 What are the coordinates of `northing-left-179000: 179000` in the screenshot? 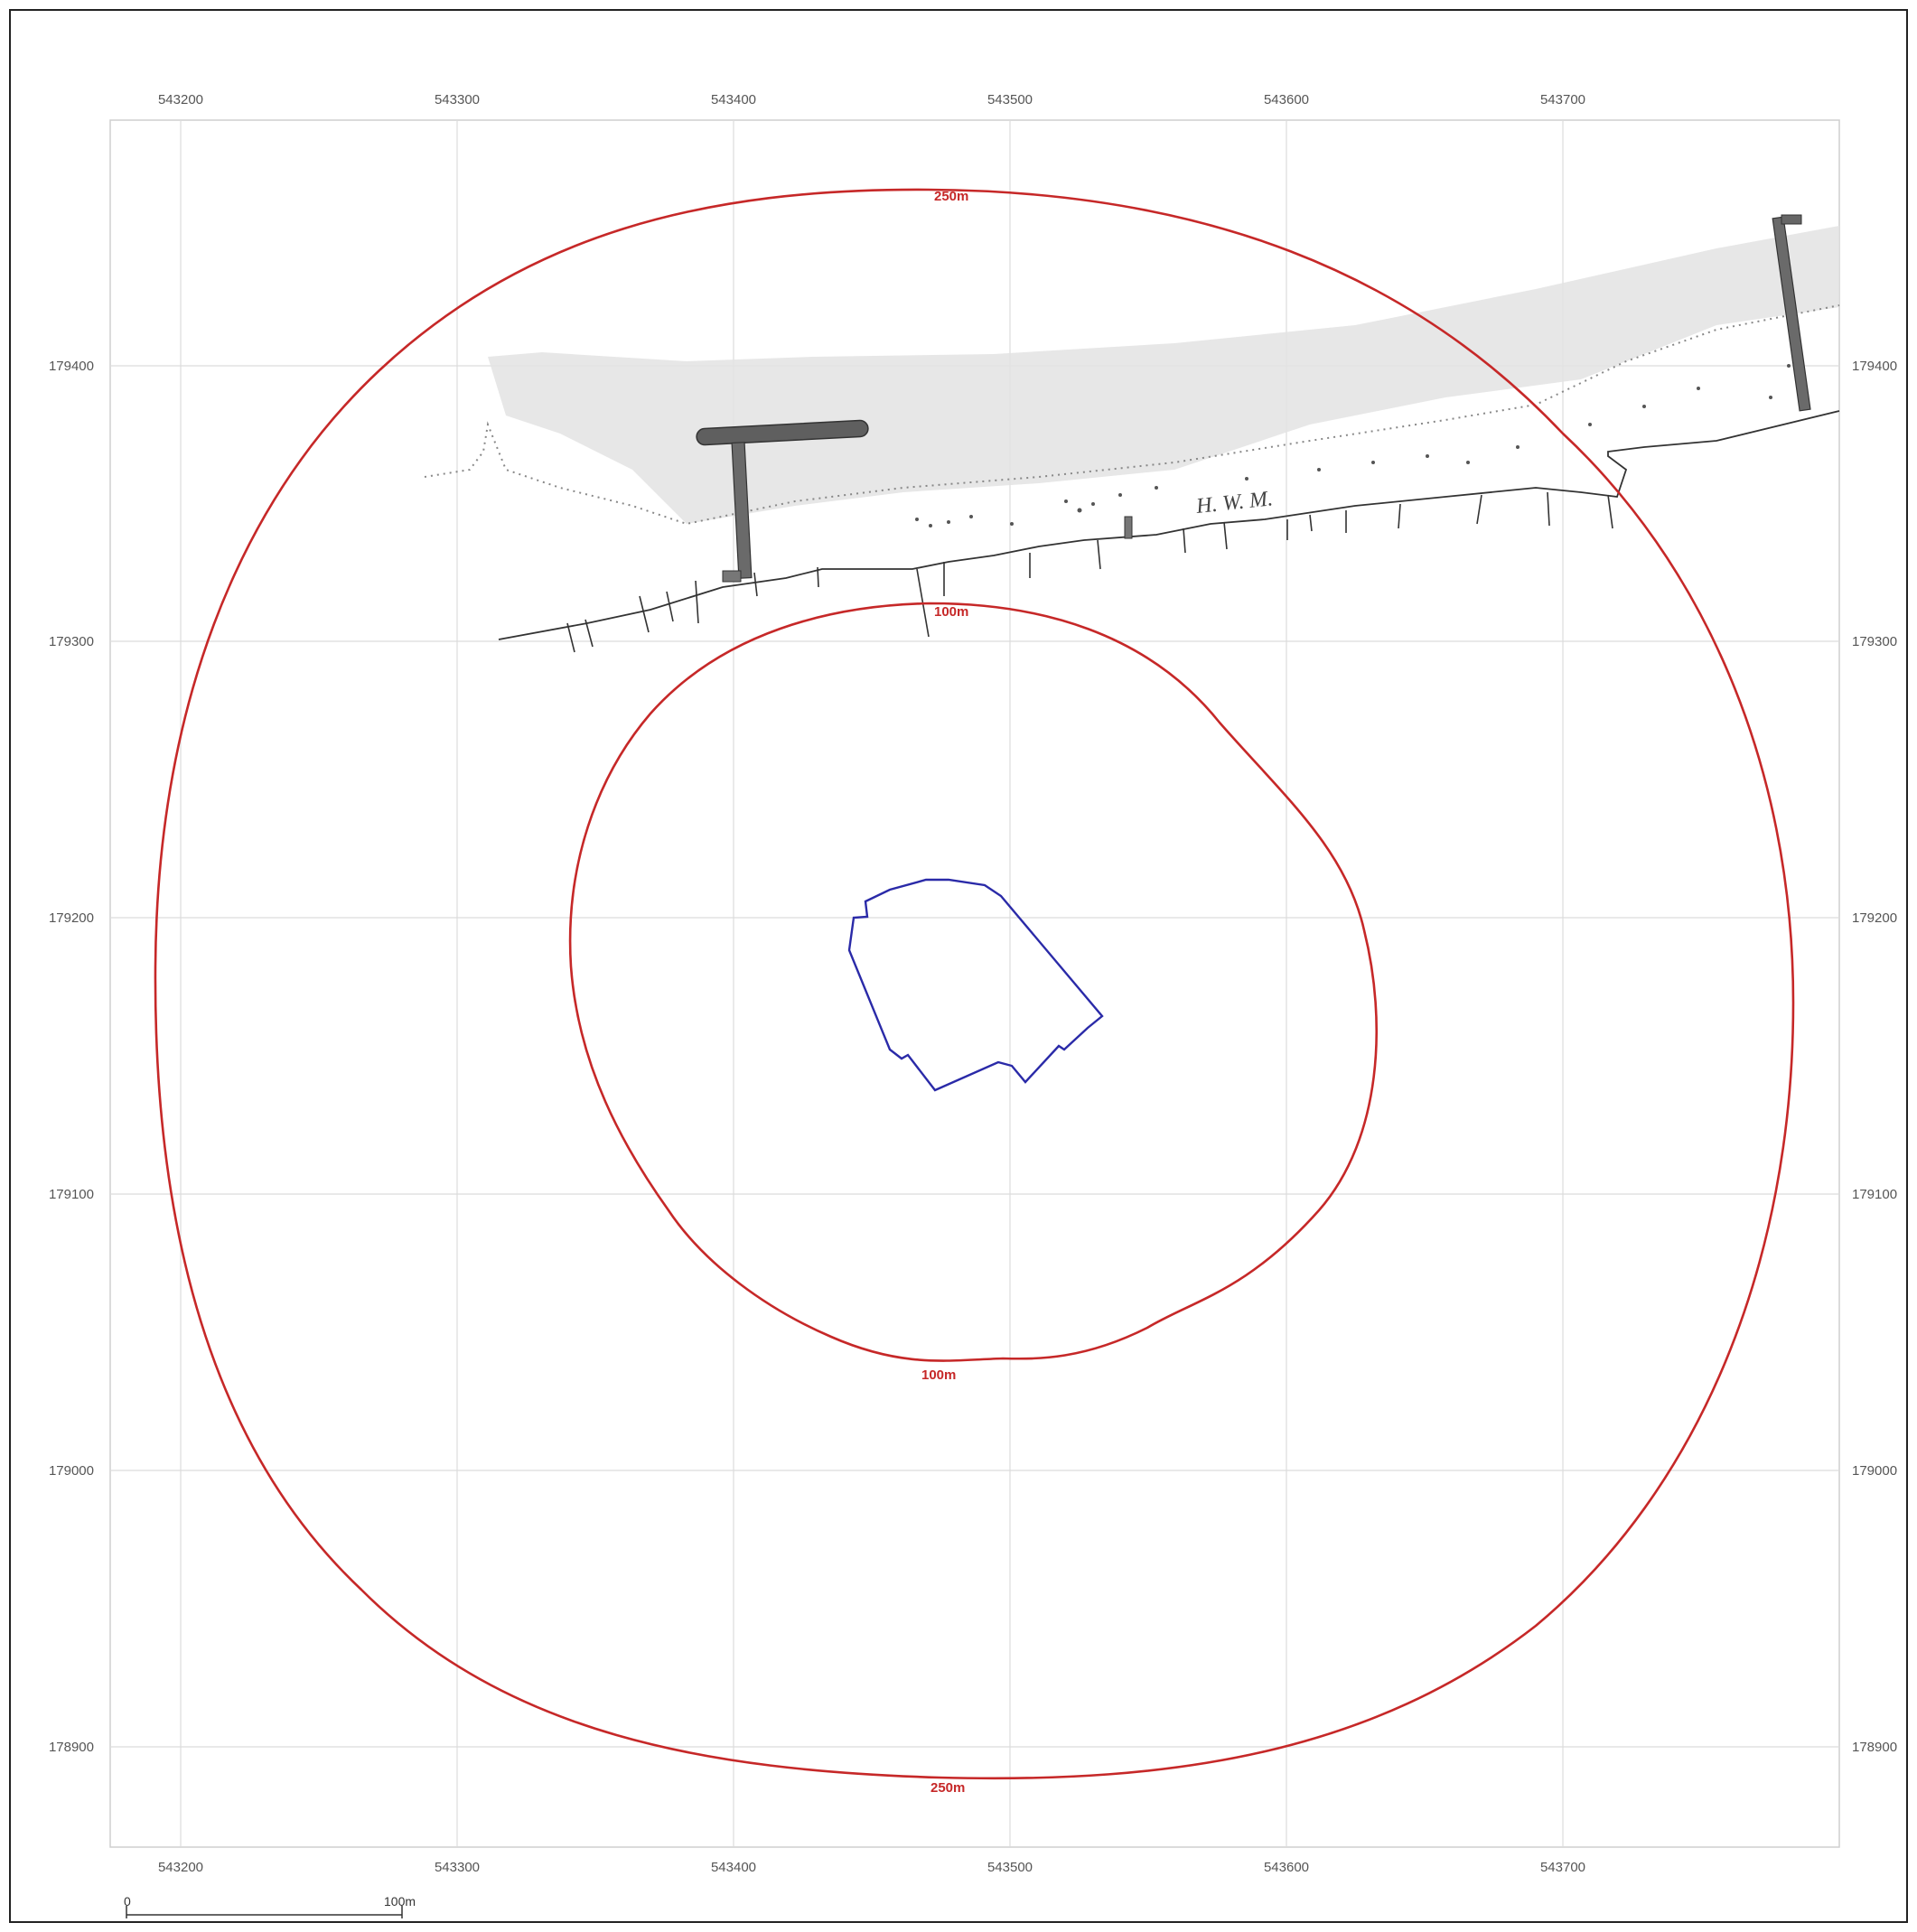 It's located at (71, 1471).